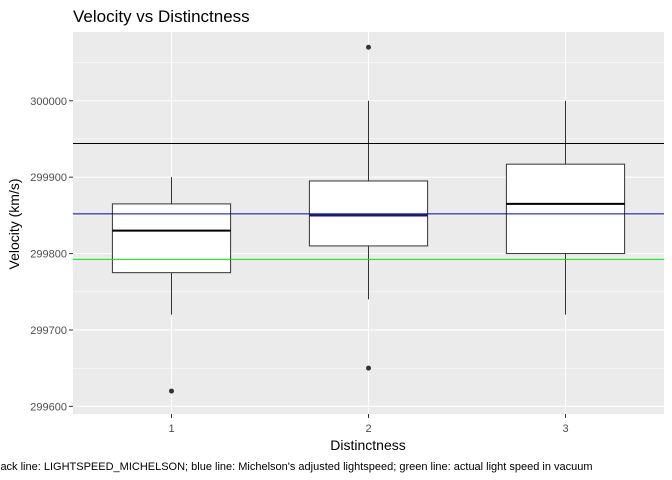  What do you see at coordinates (48, 178) in the screenshot?
I see `y-tick-label: 299900` at bounding box center [48, 178].